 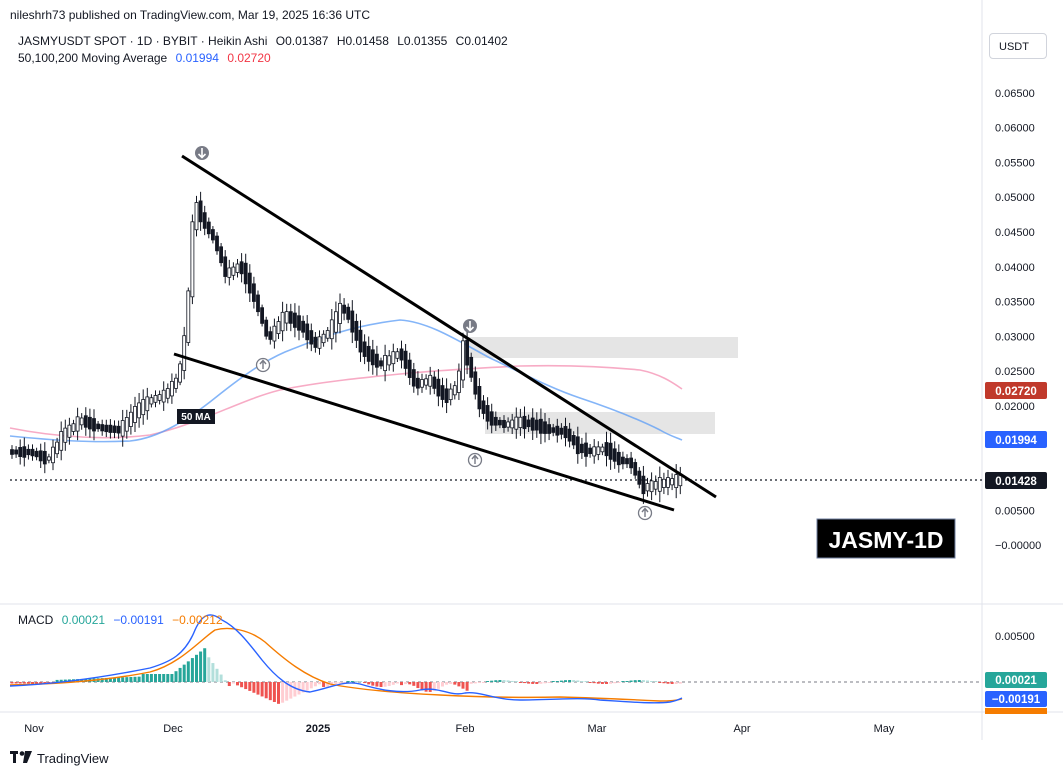 I want to click on macd-title: MACD, so click(x=36, y=620).